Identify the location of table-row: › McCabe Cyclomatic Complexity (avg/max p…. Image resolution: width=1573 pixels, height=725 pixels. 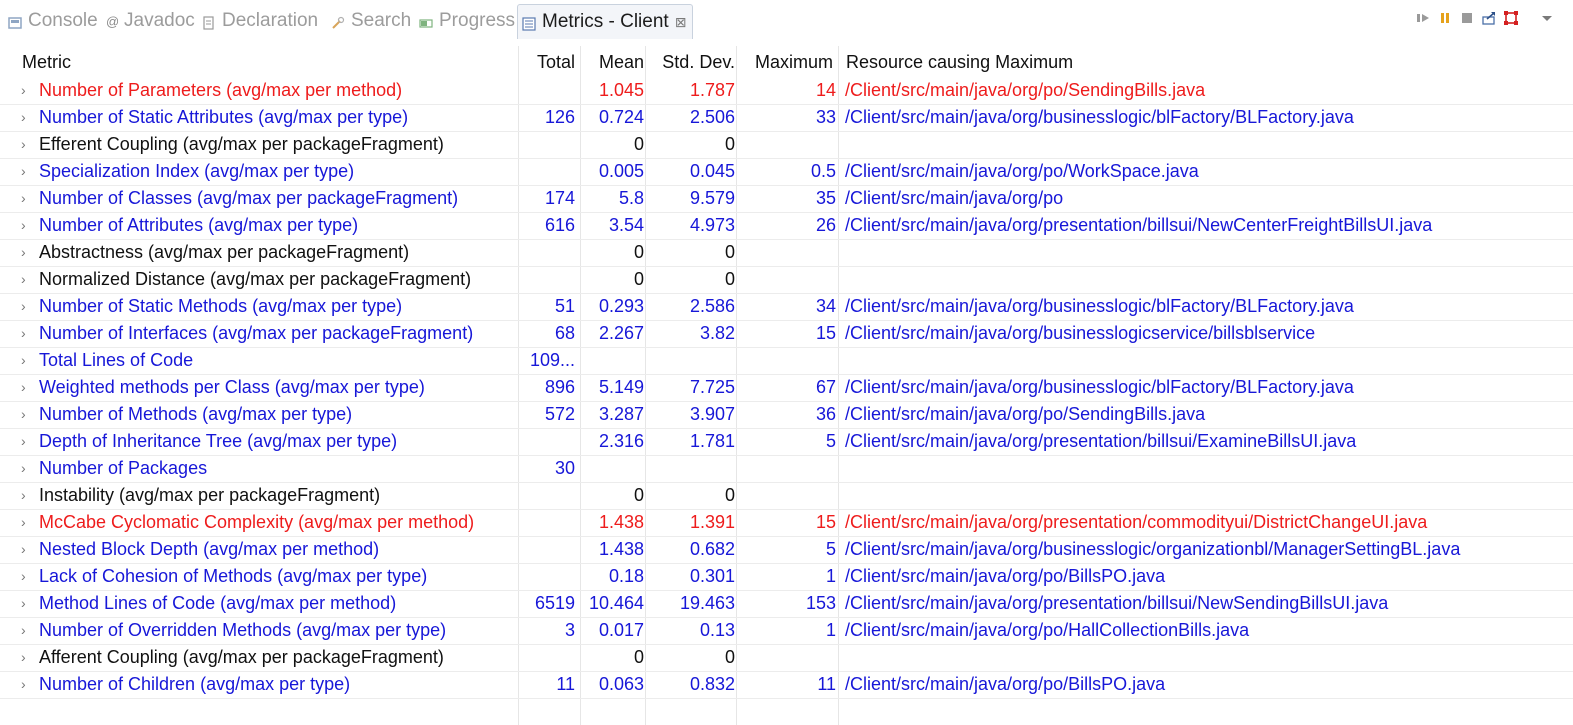
(786, 523).